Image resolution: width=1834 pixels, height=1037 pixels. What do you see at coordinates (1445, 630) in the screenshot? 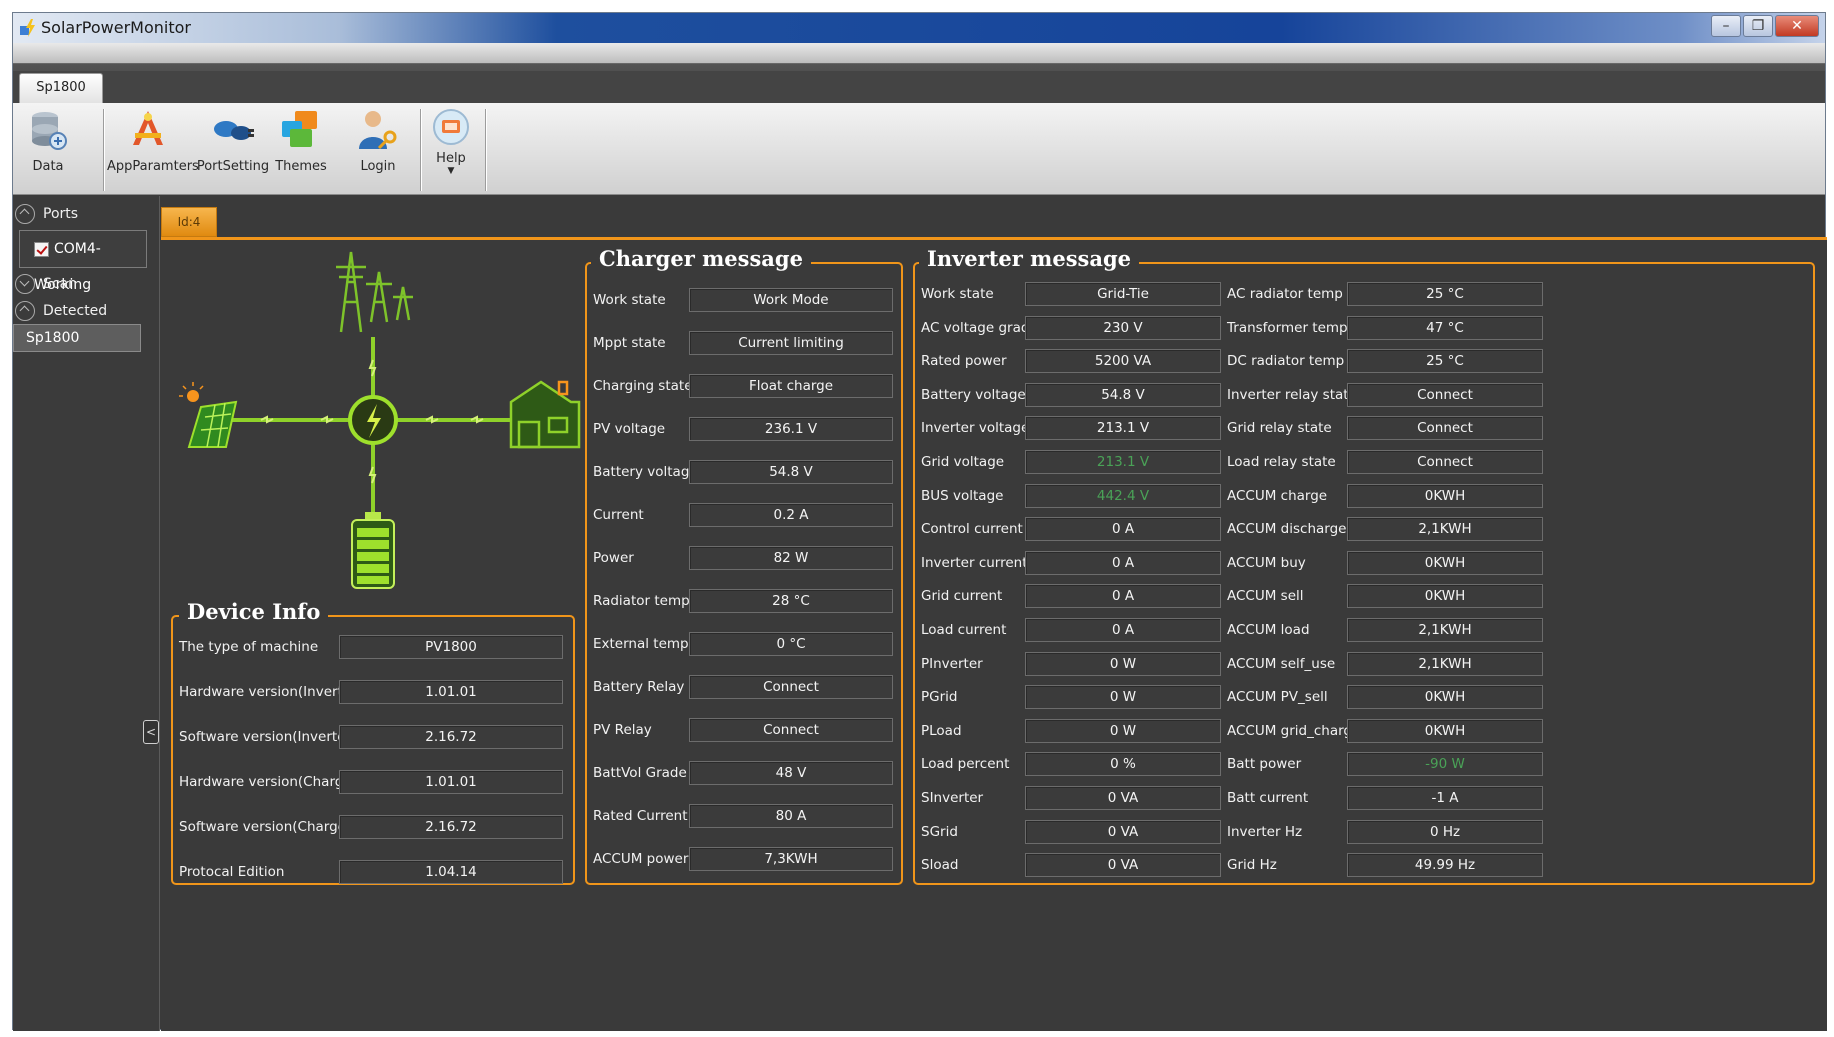
I see `field-value: 2,1KWH` at bounding box center [1445, 630].